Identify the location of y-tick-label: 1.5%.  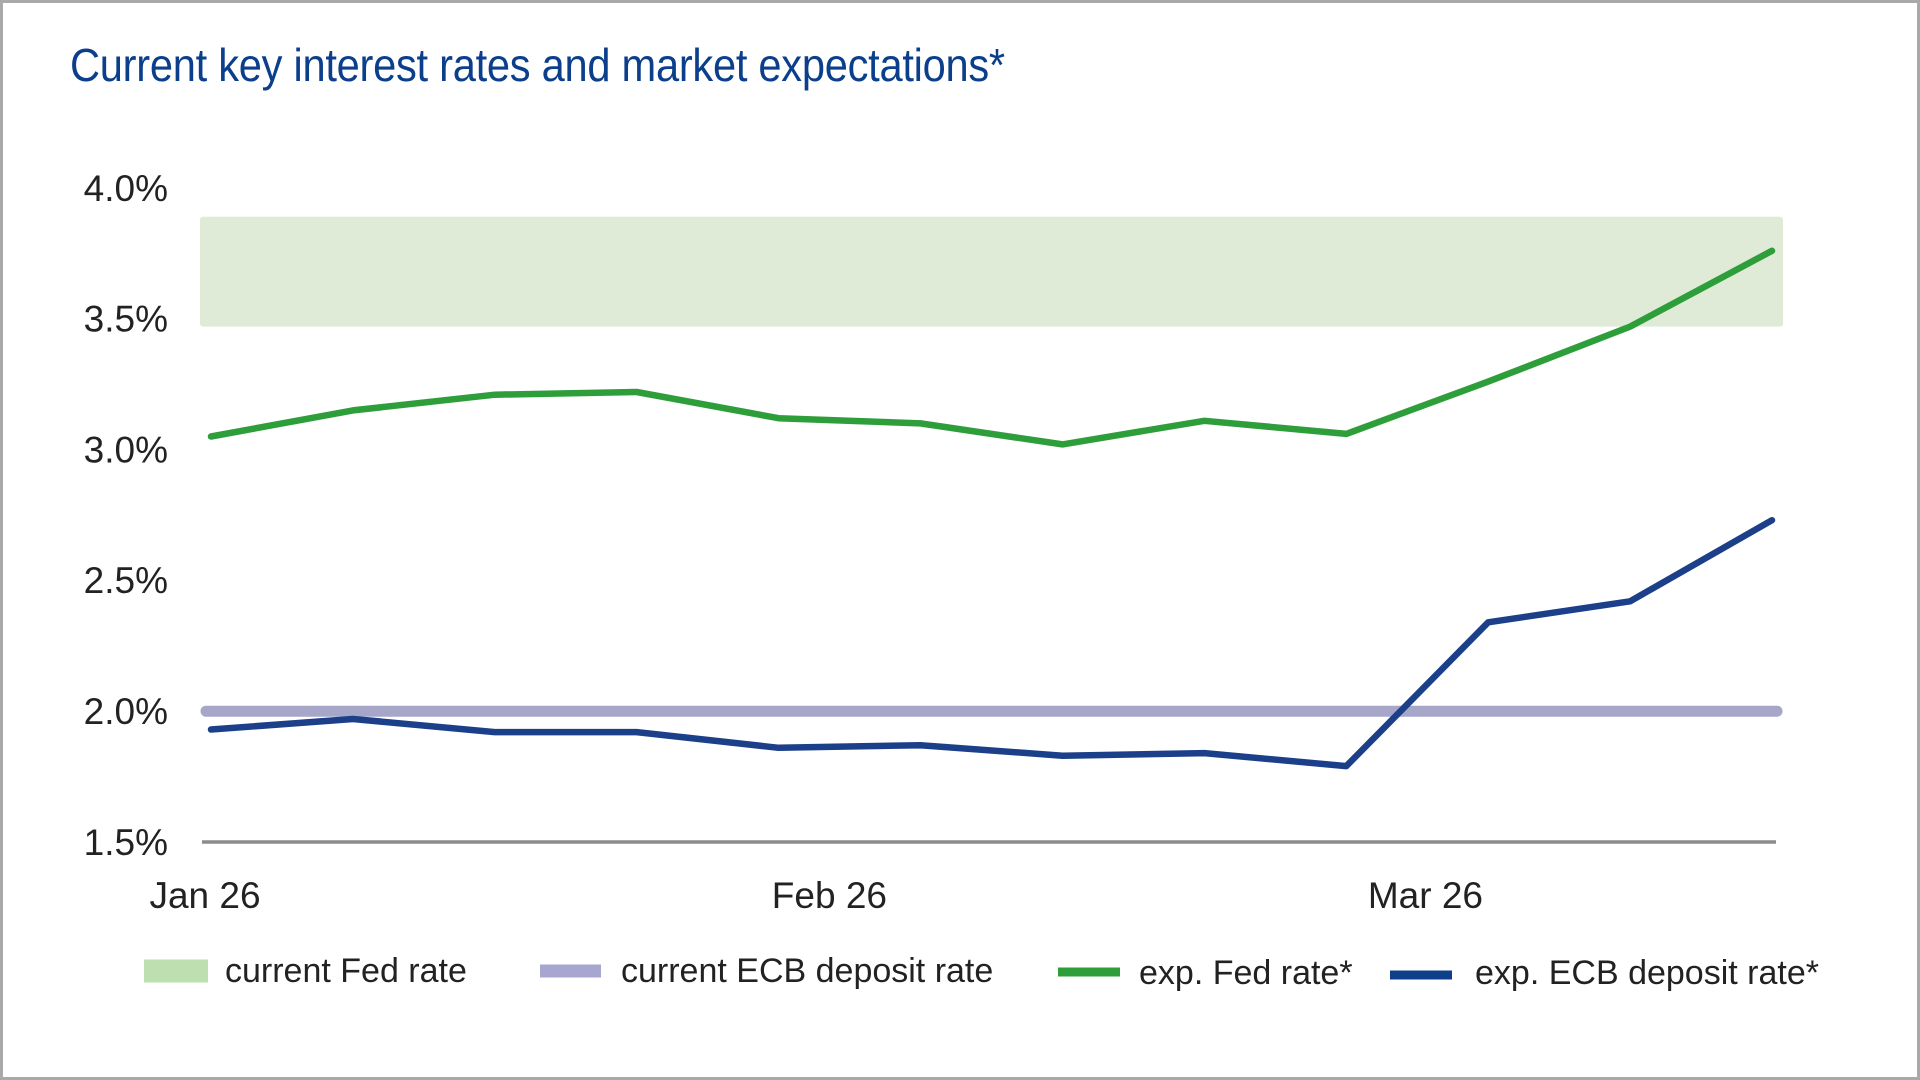
(126, 842).